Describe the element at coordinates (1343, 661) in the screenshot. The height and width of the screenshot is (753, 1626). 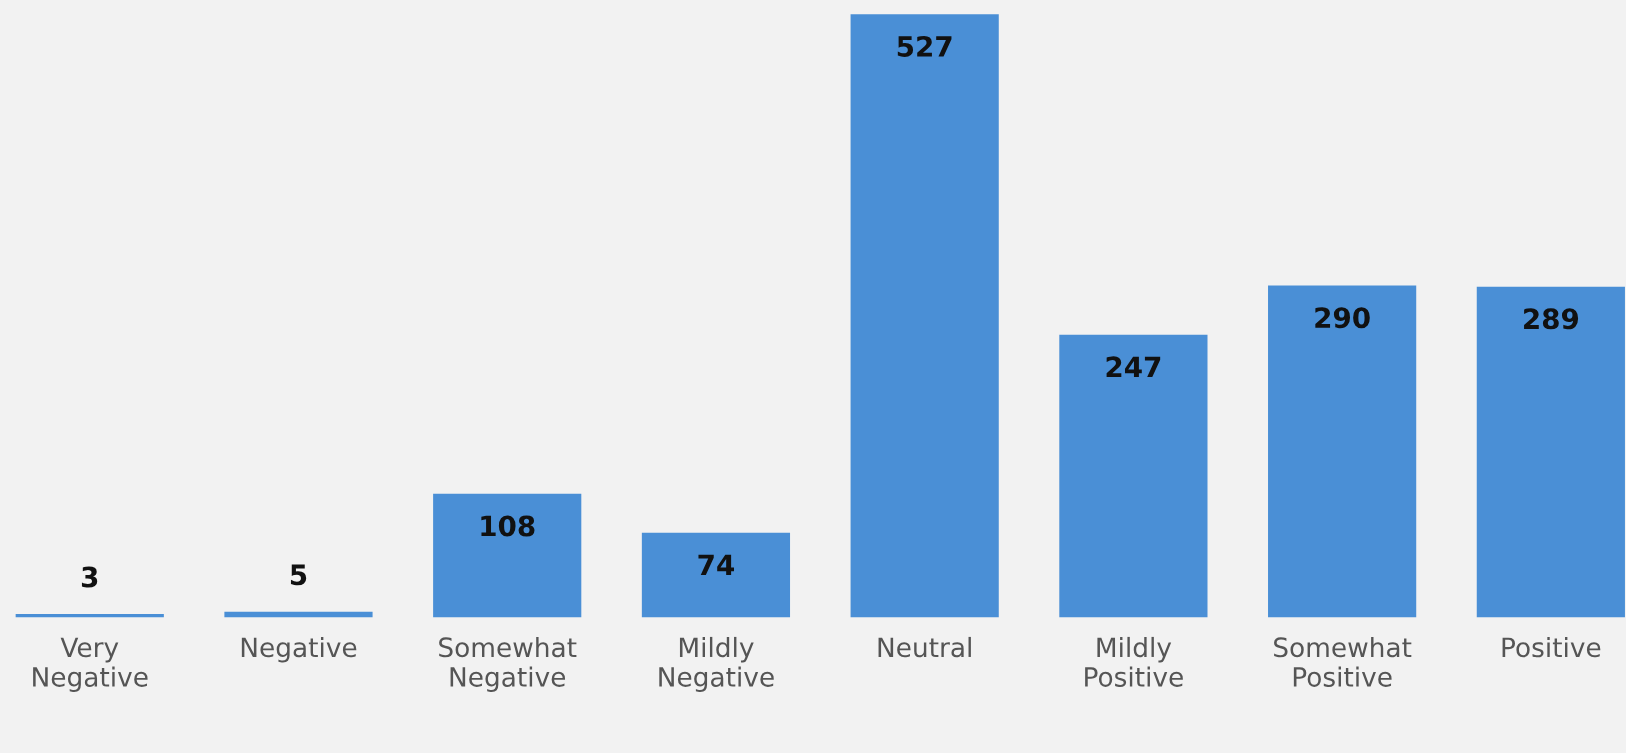
I see `x-tick-label: Somewhat Positive` at that location.